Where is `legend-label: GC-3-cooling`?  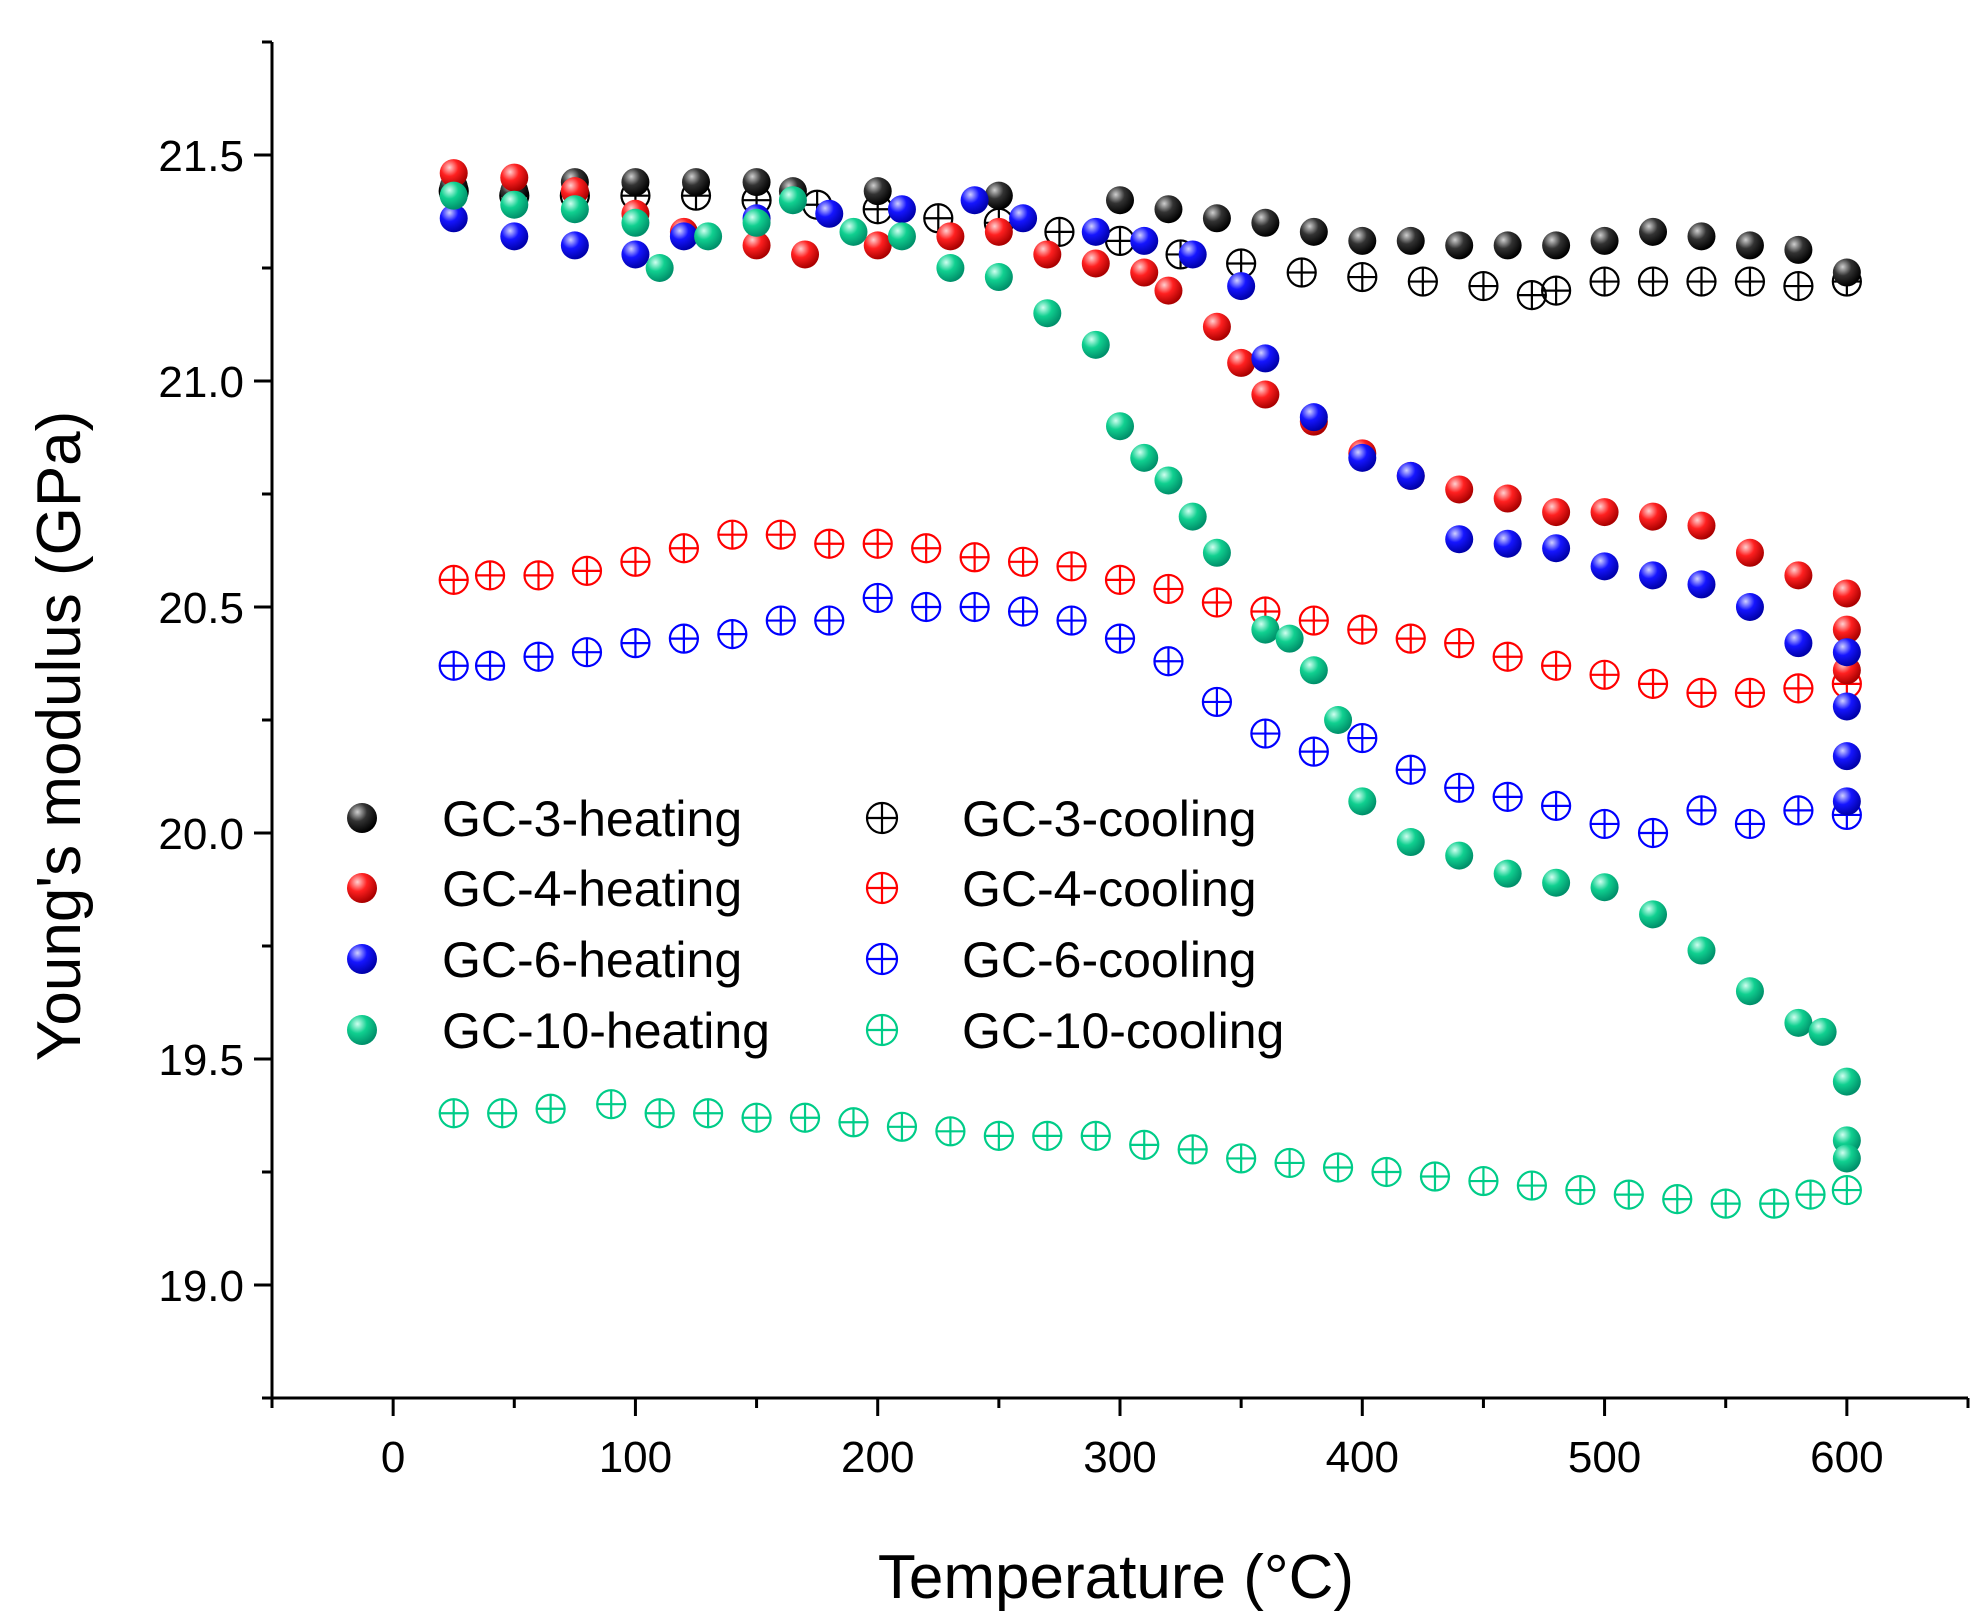
legend-label: GC-3-cooling is located at coordinates (1109, 819).